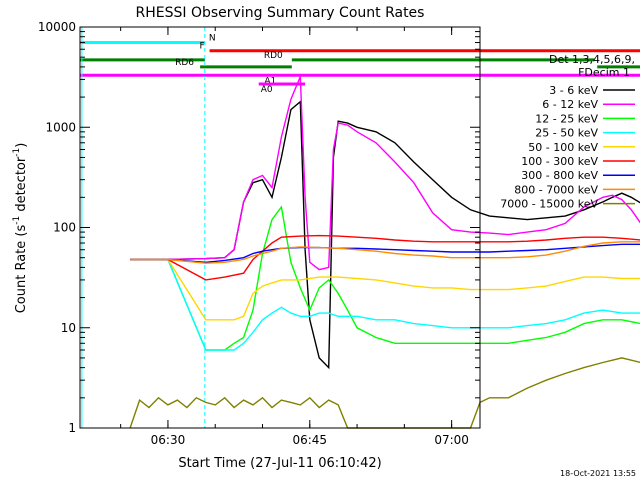  I want to click on segment-label-a1: A1, so click(270, 81).